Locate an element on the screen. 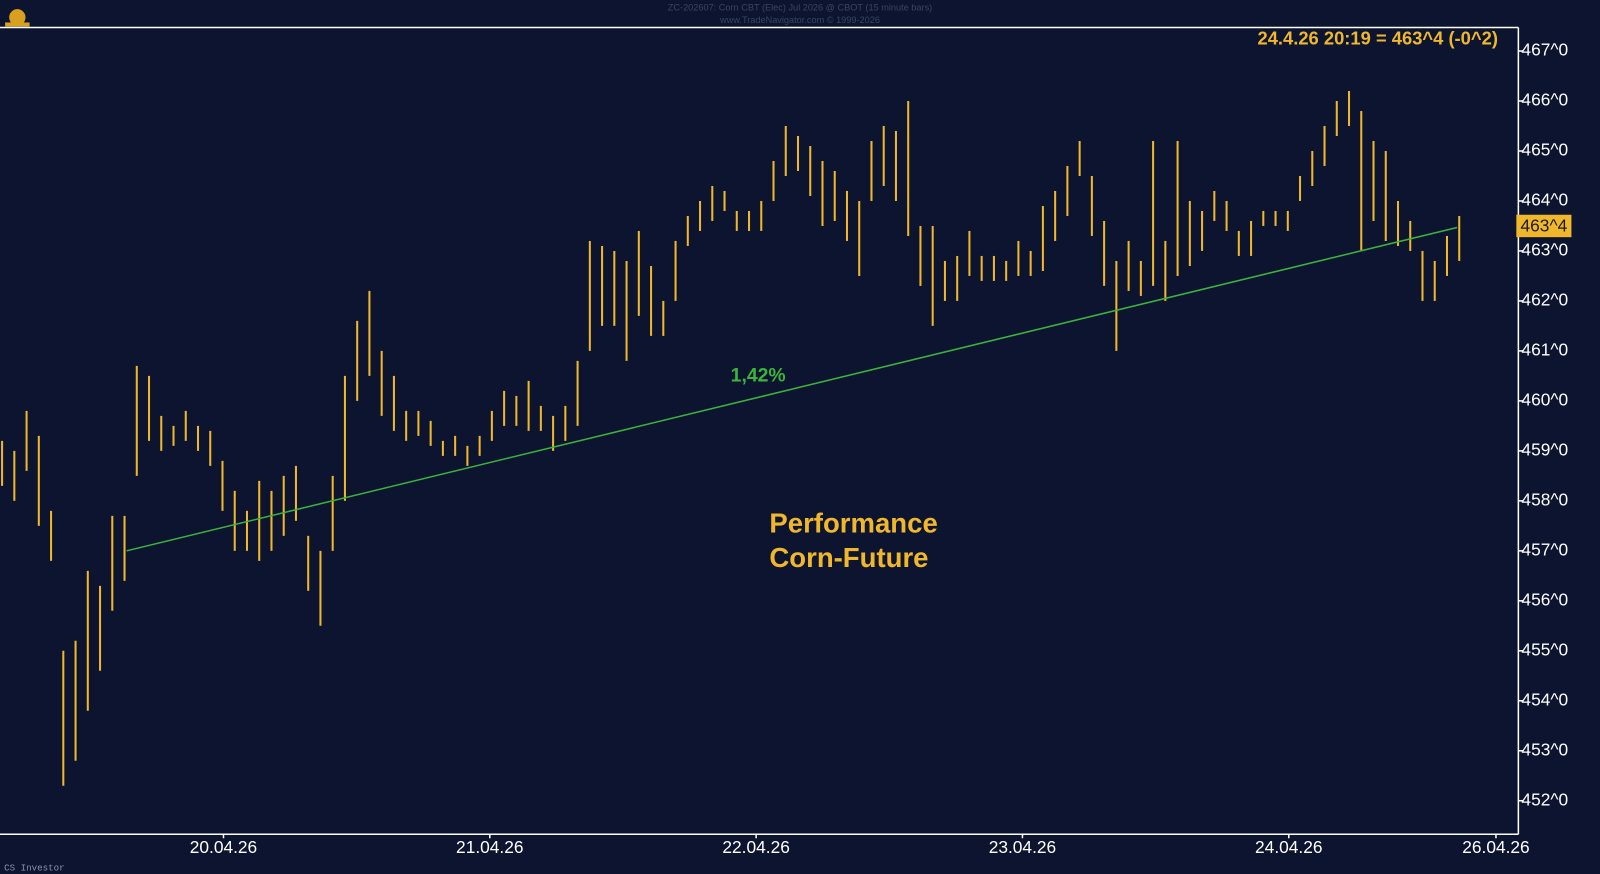 The height and width of the screenshot is (874, 1600). y-tick-label: 458^0 is located at coordinates (1544, 499).